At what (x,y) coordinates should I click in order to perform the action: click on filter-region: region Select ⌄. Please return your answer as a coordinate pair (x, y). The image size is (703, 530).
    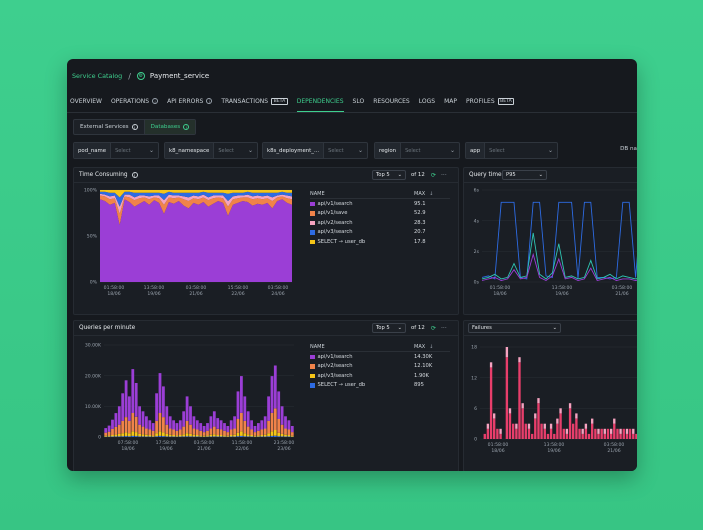
    Looking at the image, I should click on (417, 150).